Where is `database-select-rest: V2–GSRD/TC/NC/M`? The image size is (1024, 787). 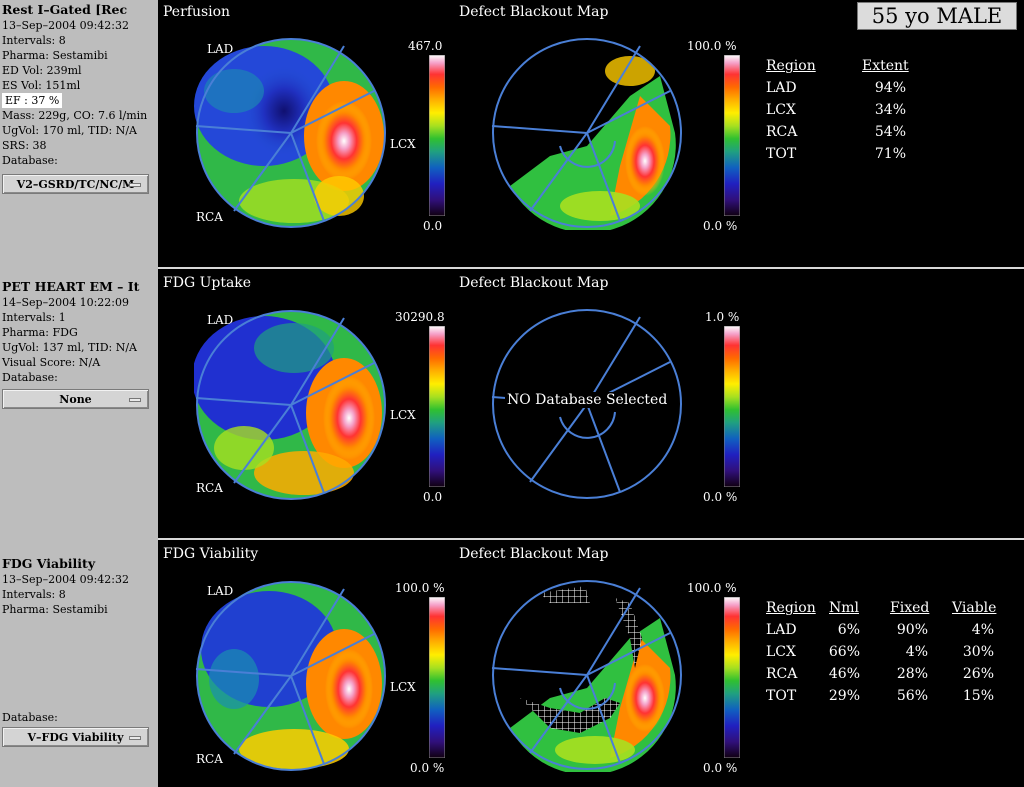 database-select-rest: V2–GSRD/TC/NC/M is located at coordinates (75, 184).